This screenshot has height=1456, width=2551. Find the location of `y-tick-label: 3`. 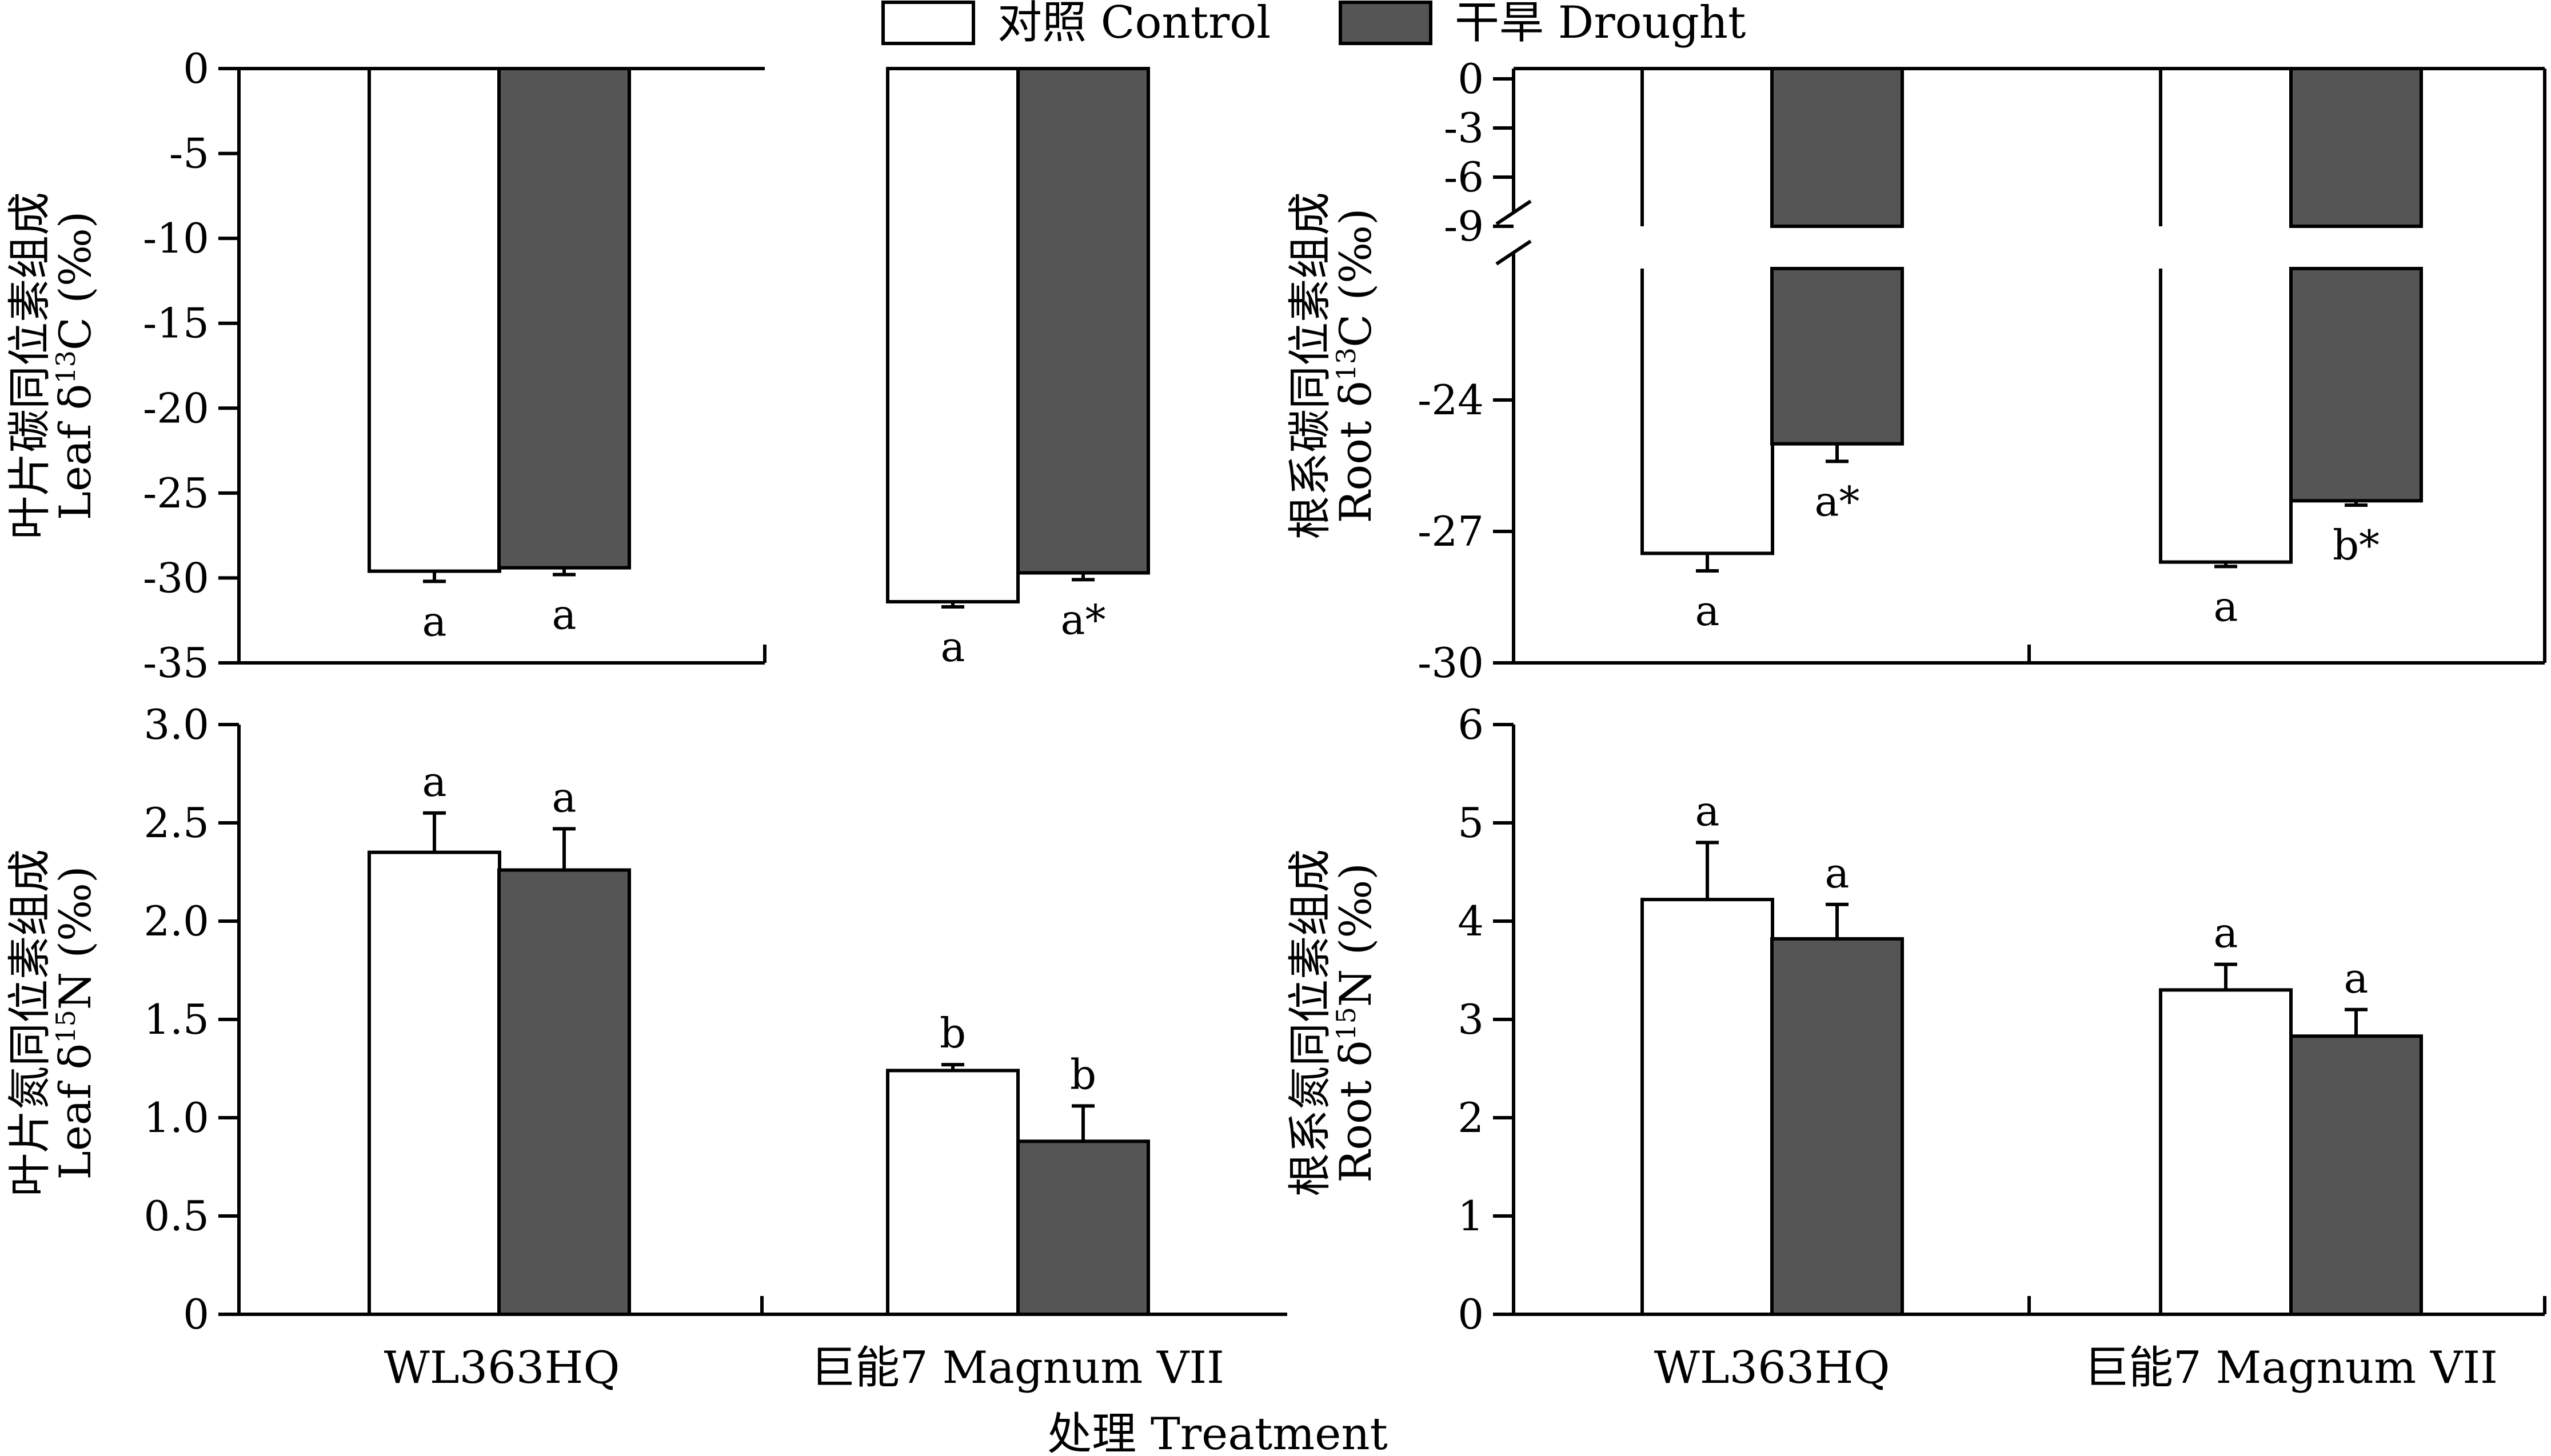

y-tick-label: 3 is located at coordinates (1471, 1019).